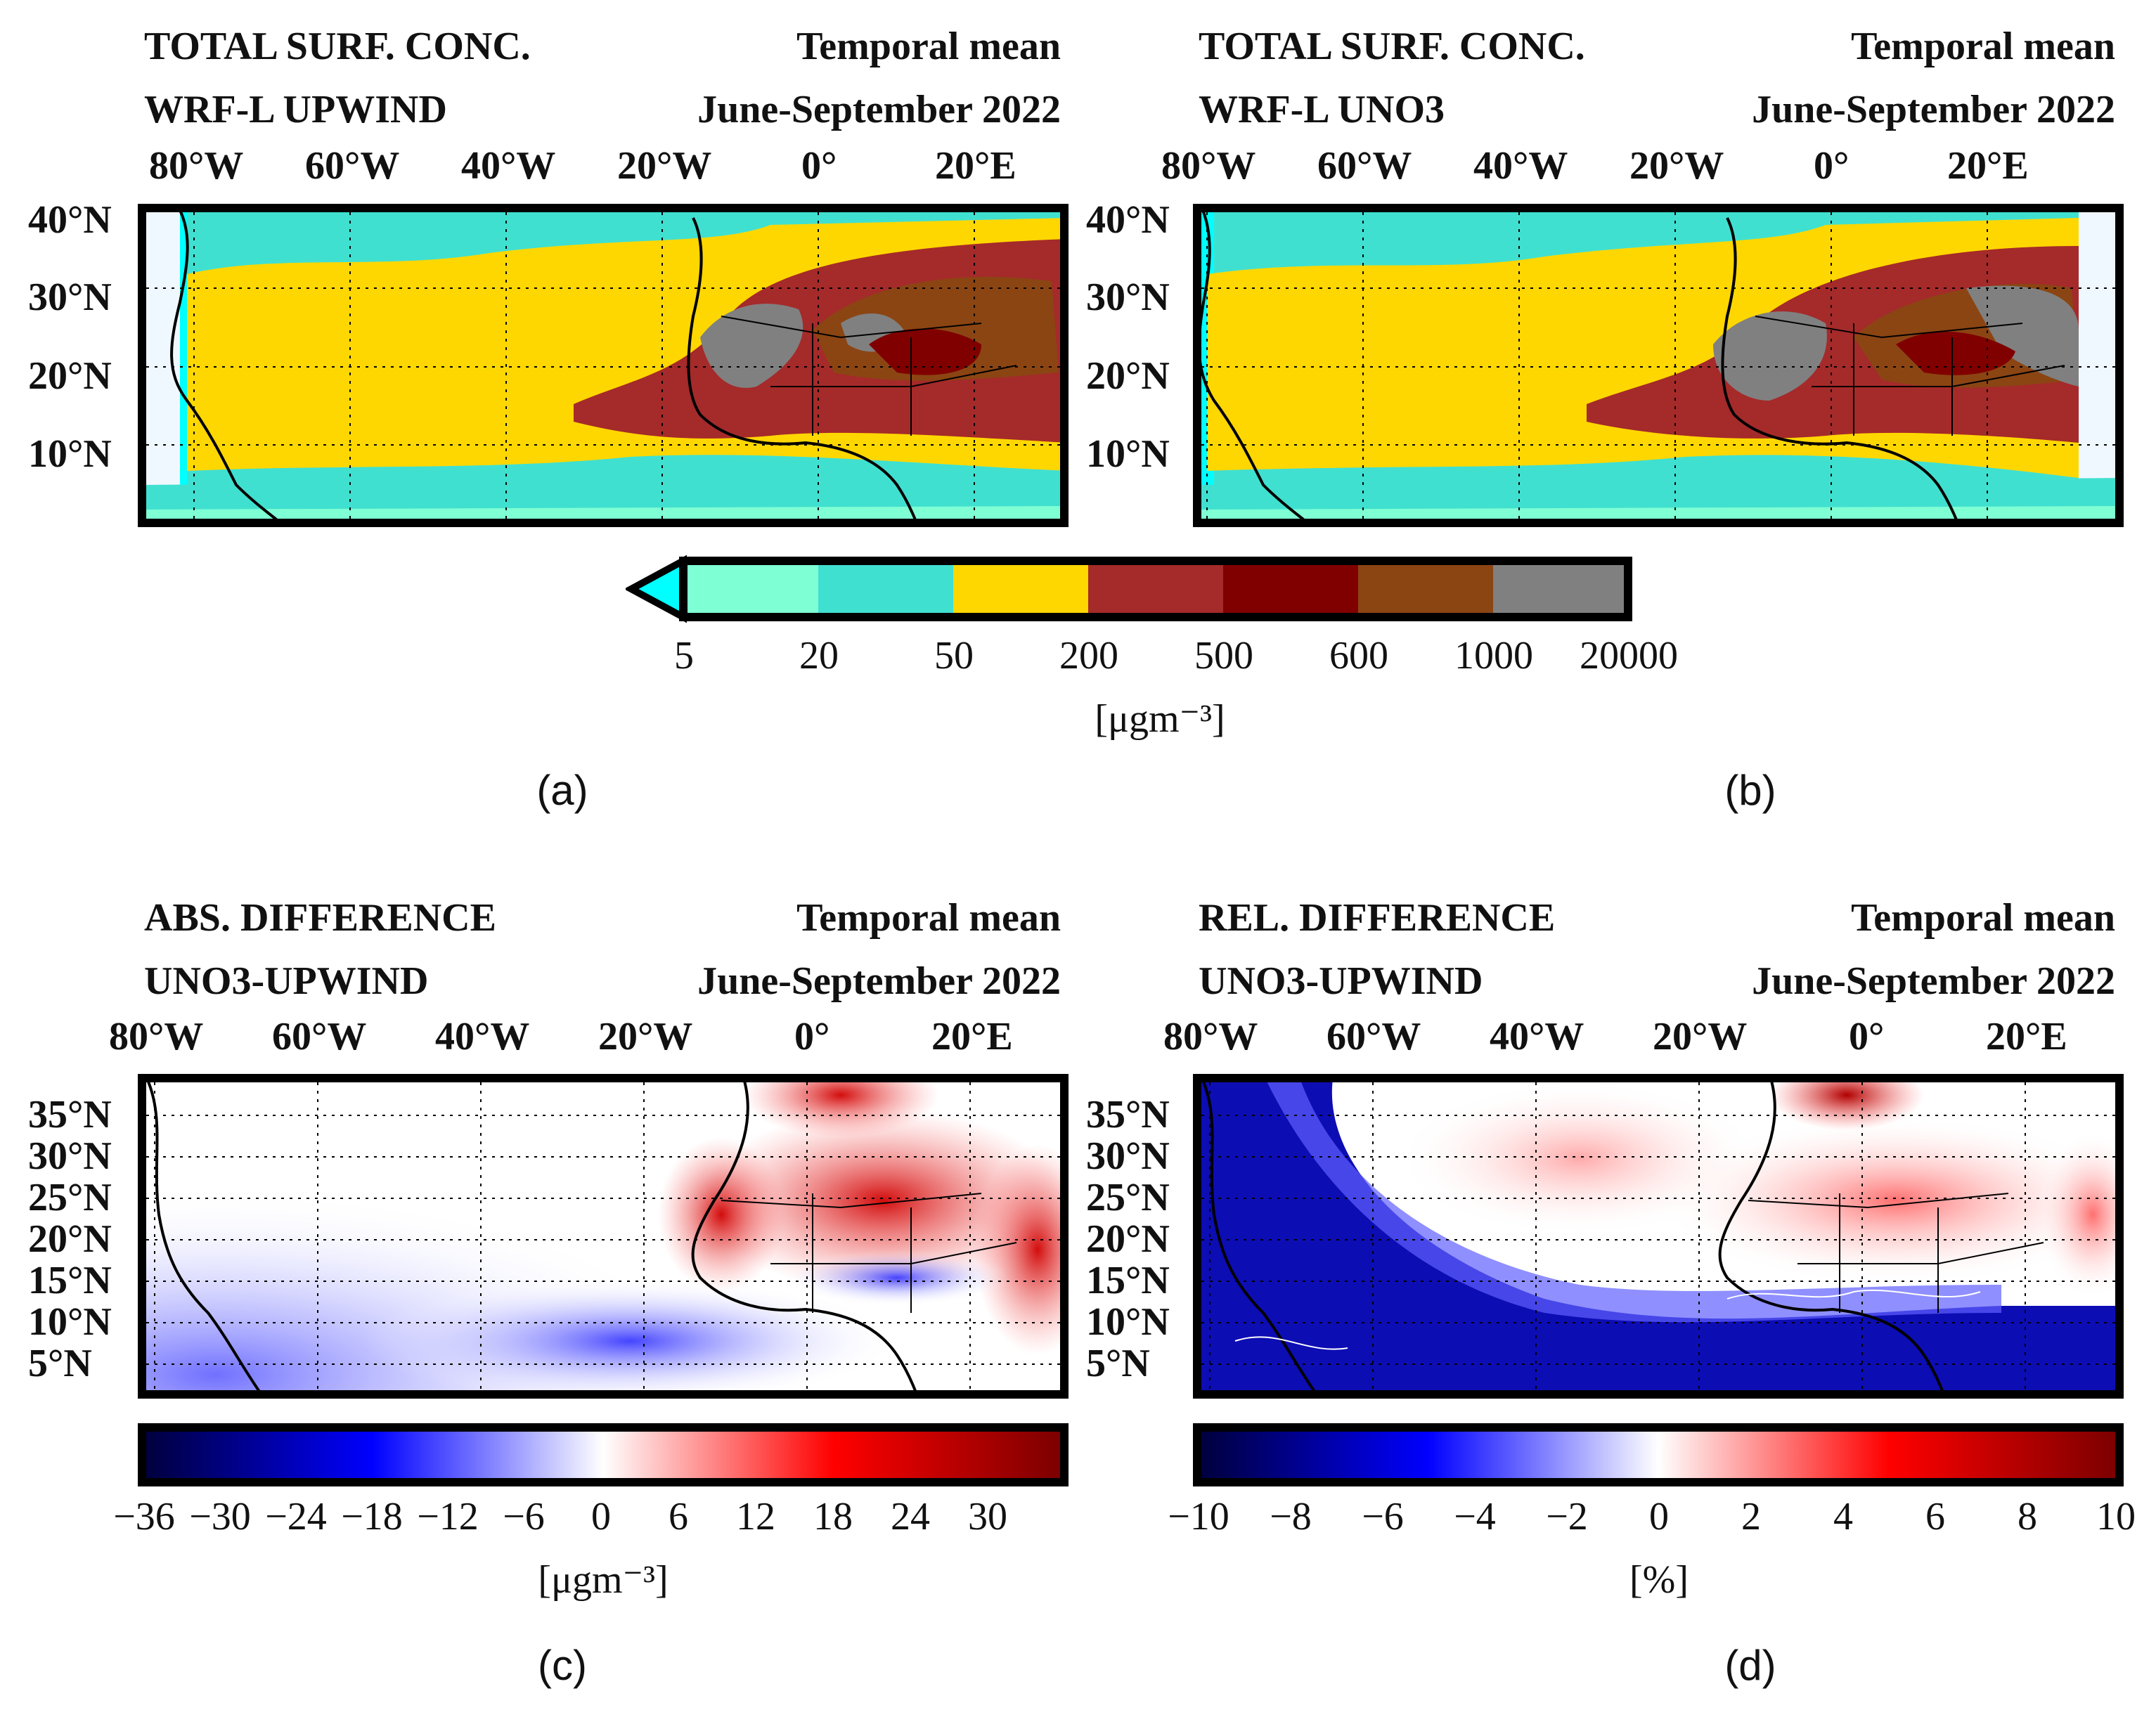 The image size is (2156, 1717). Describe the element at coordinates (656, 589) in the screenshot. I see `colorbar-extend-arrow` at that location.